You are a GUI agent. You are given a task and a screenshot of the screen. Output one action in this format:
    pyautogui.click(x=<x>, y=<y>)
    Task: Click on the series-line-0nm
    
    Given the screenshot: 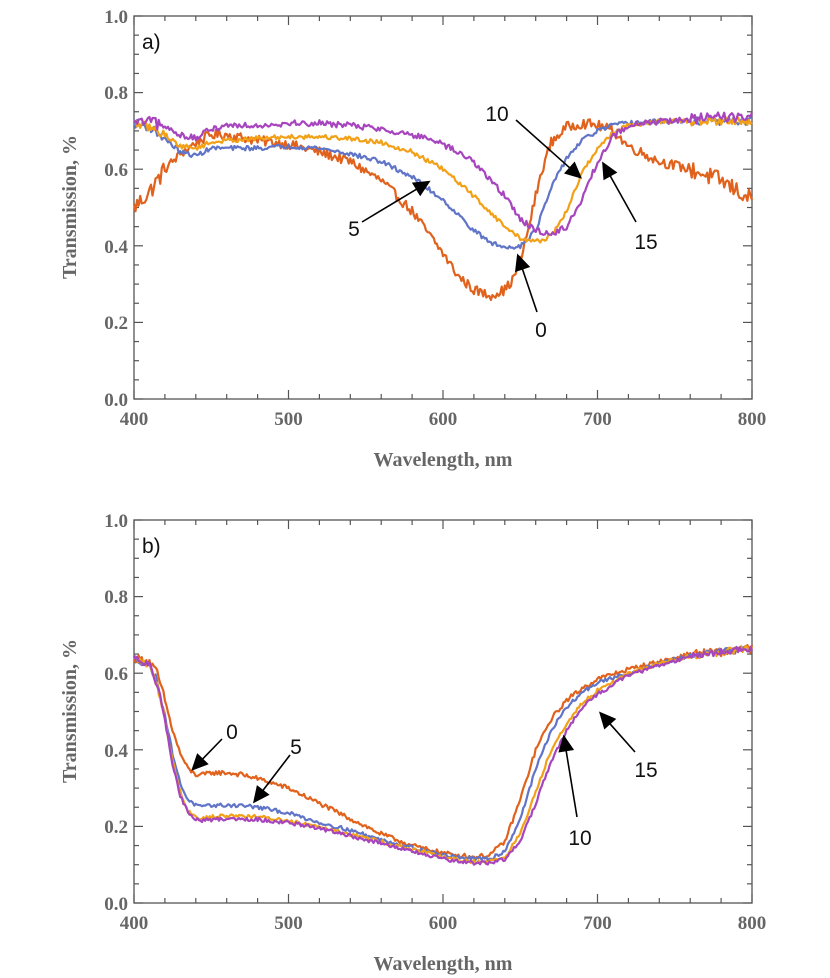 What is the action you would take?
    pyautogui.click(x=443, y=209)
    